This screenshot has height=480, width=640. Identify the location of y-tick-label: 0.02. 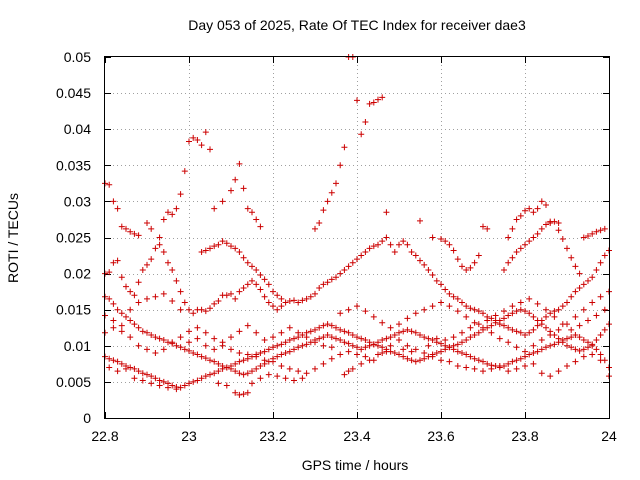
(77, 274).